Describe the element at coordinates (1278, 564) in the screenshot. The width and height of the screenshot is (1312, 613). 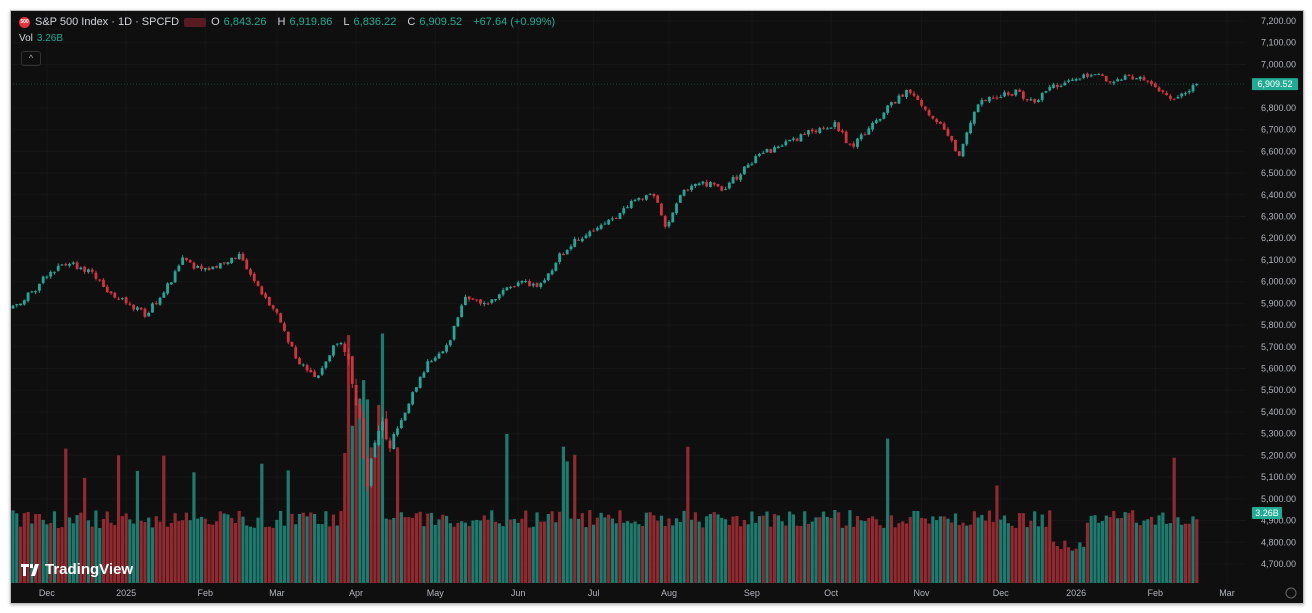
I see `y-tick-label: 4,700.00` at that location.